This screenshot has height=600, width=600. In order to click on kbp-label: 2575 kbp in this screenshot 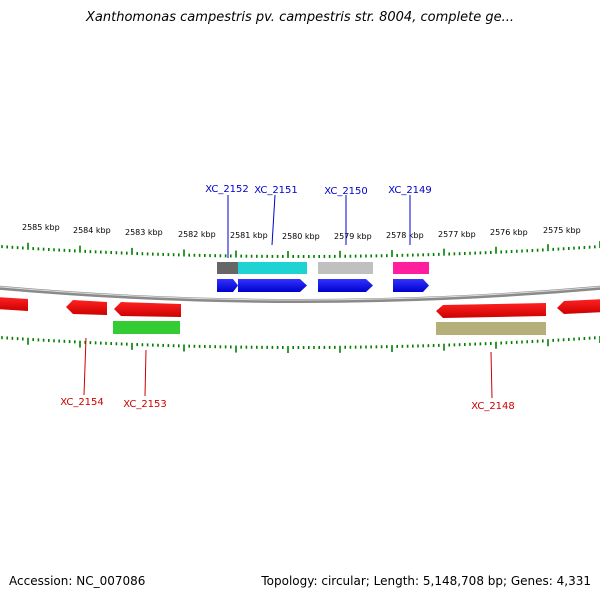, I will do `click(562, 230)`.